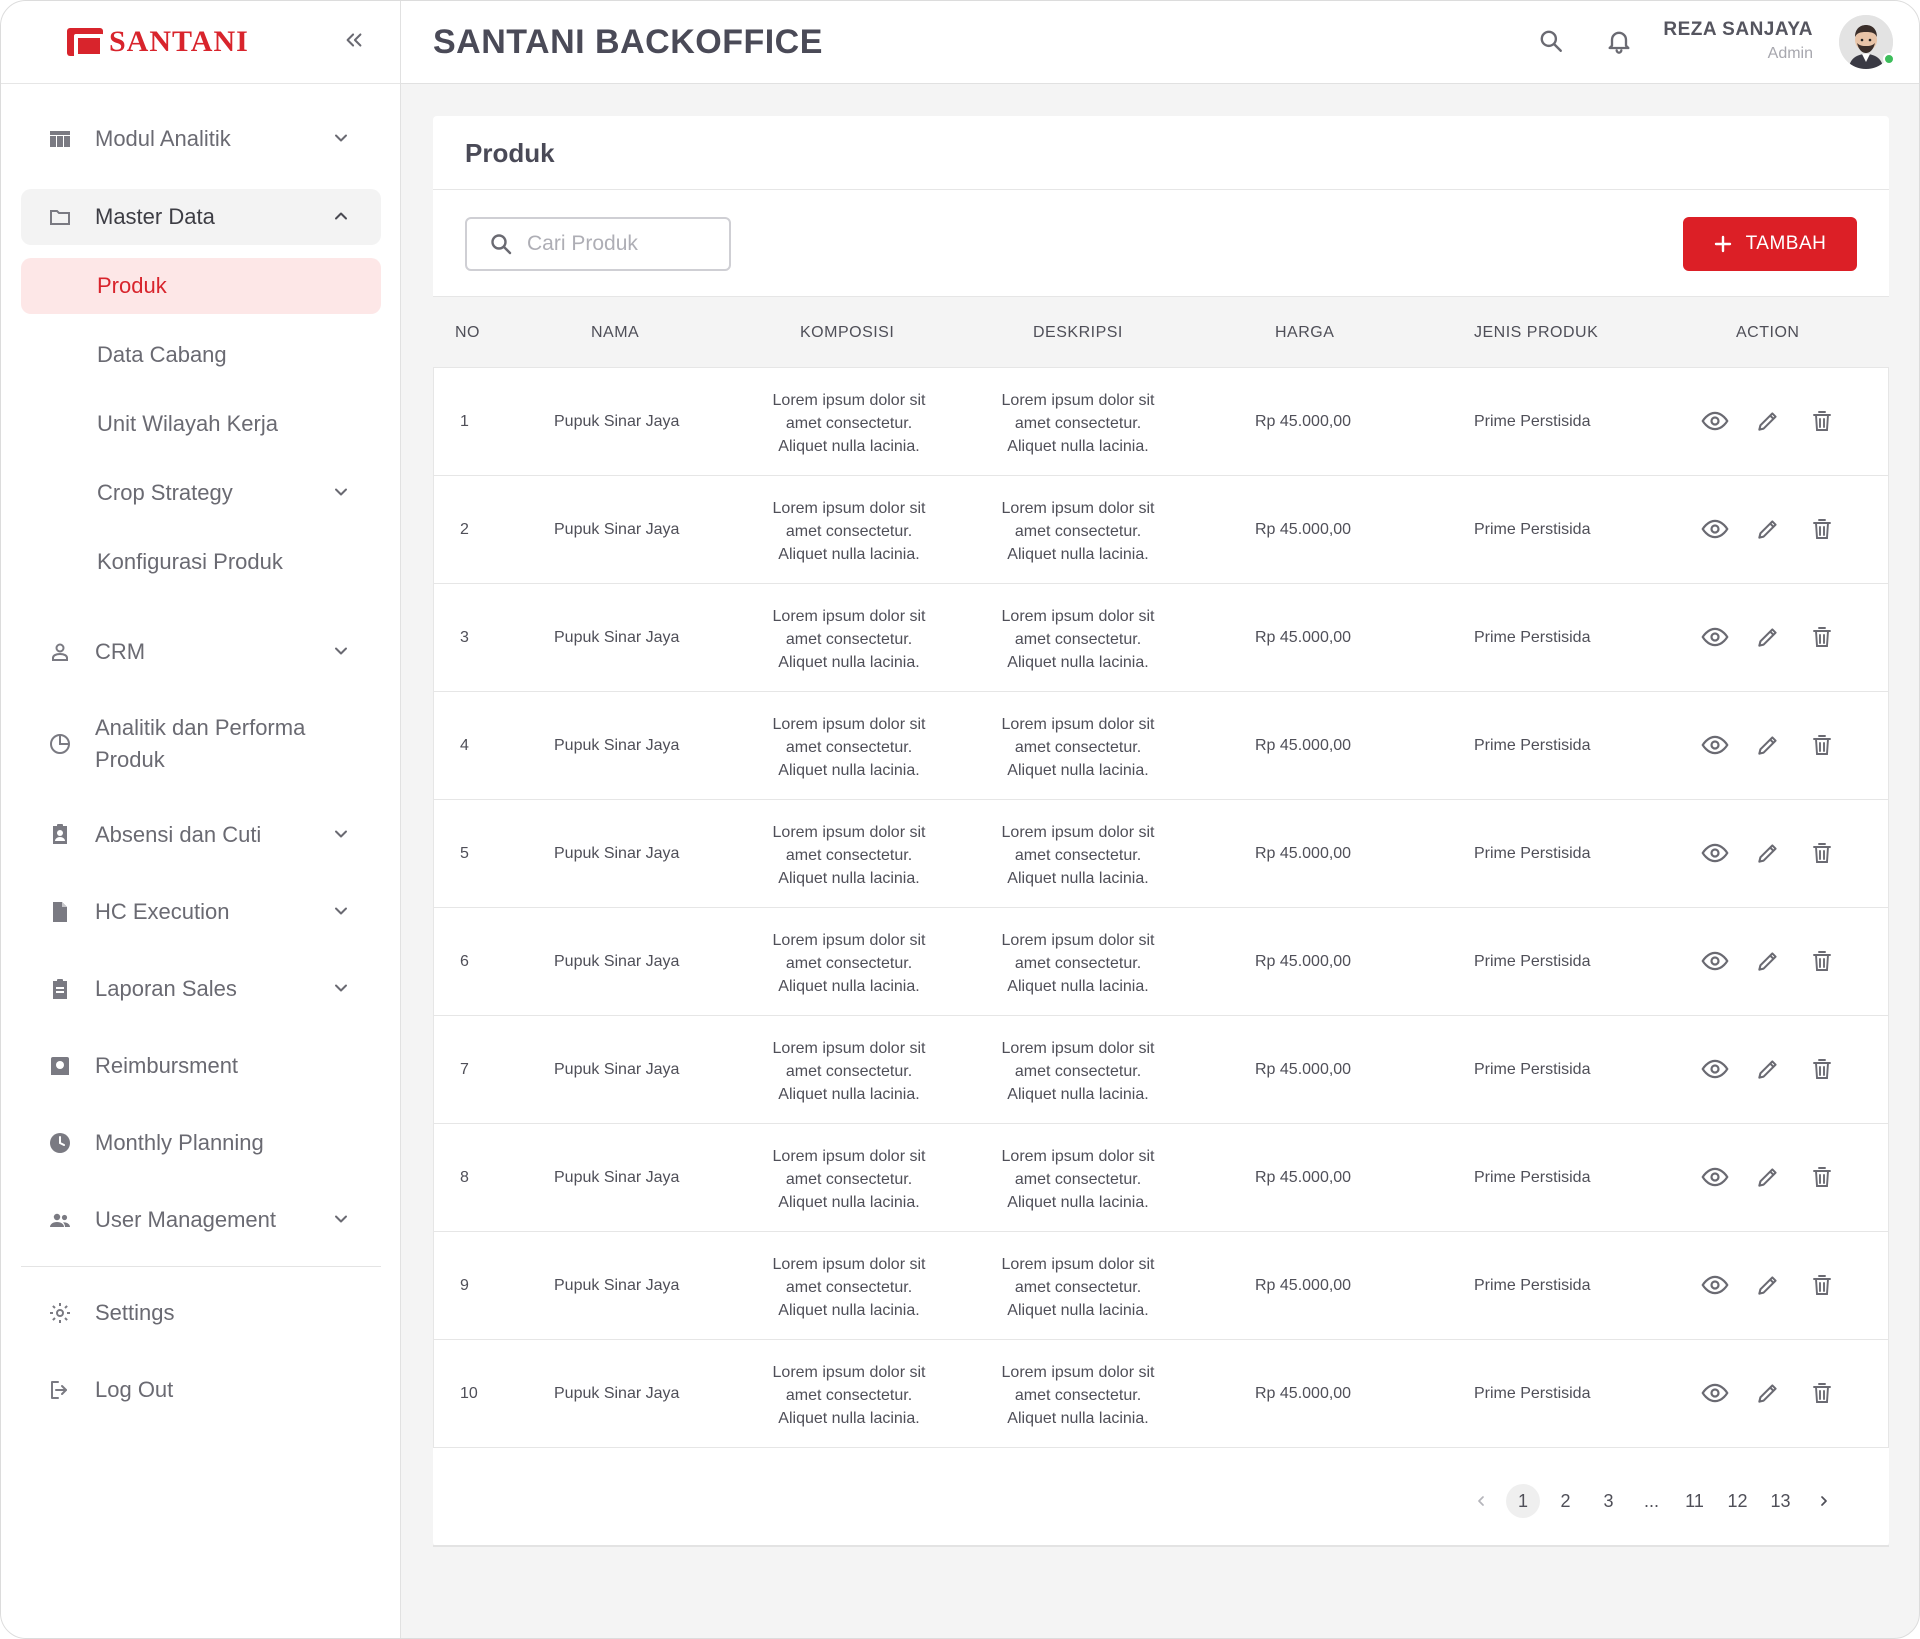 The image size is (1920, 1639). I want to click on pagination-page-11: 11, so click(1694, 1500).